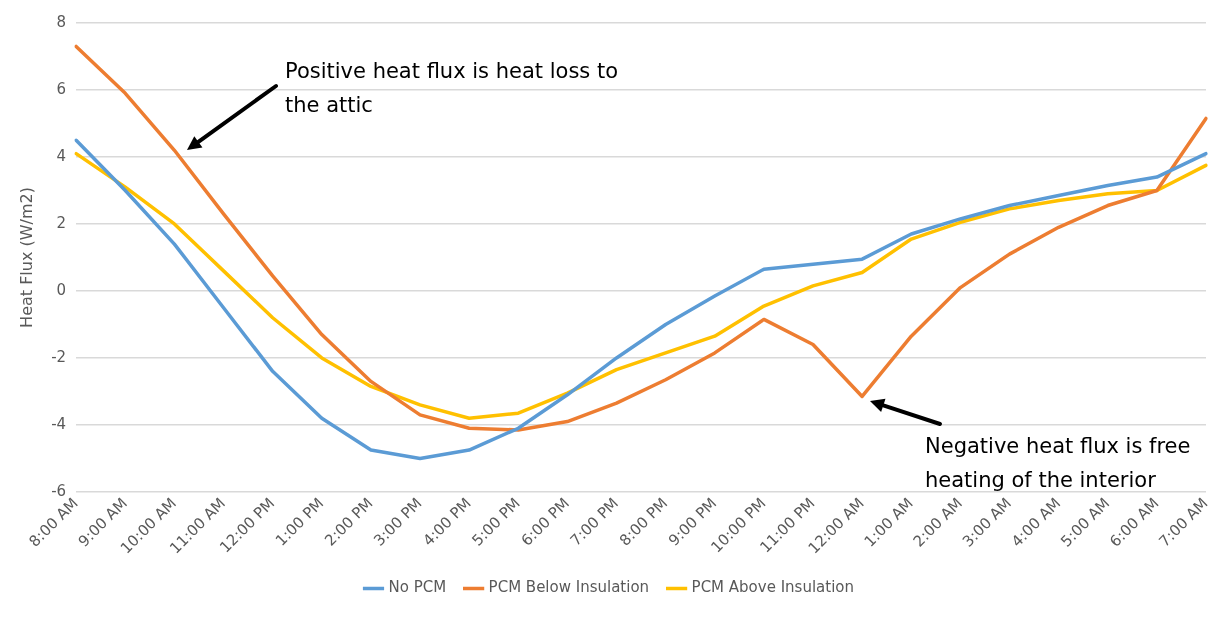 The width and height of the screenshot is (1231, 617). Describe the element at coordinates (61, 289) in the screenshot. I see `y-tick-label: 0` at that location.